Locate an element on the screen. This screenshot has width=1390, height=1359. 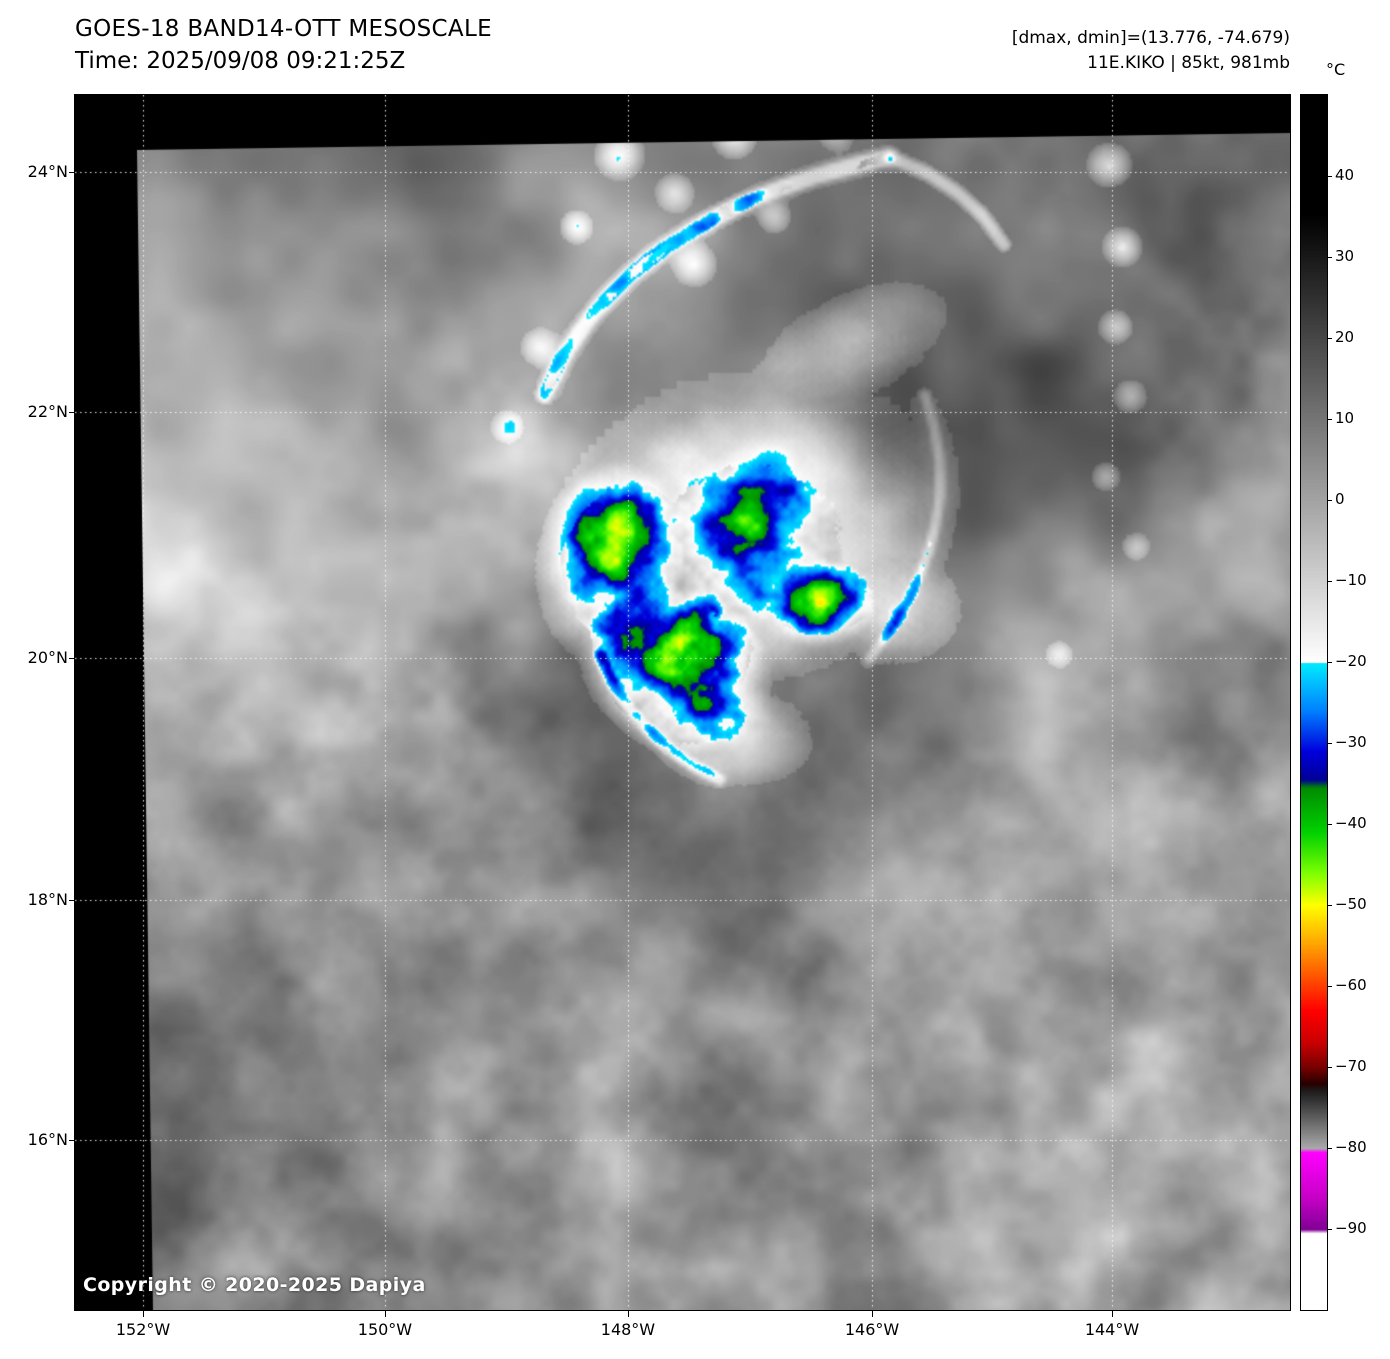
lon-label: 146°W is located at coordinates (872, 1329).